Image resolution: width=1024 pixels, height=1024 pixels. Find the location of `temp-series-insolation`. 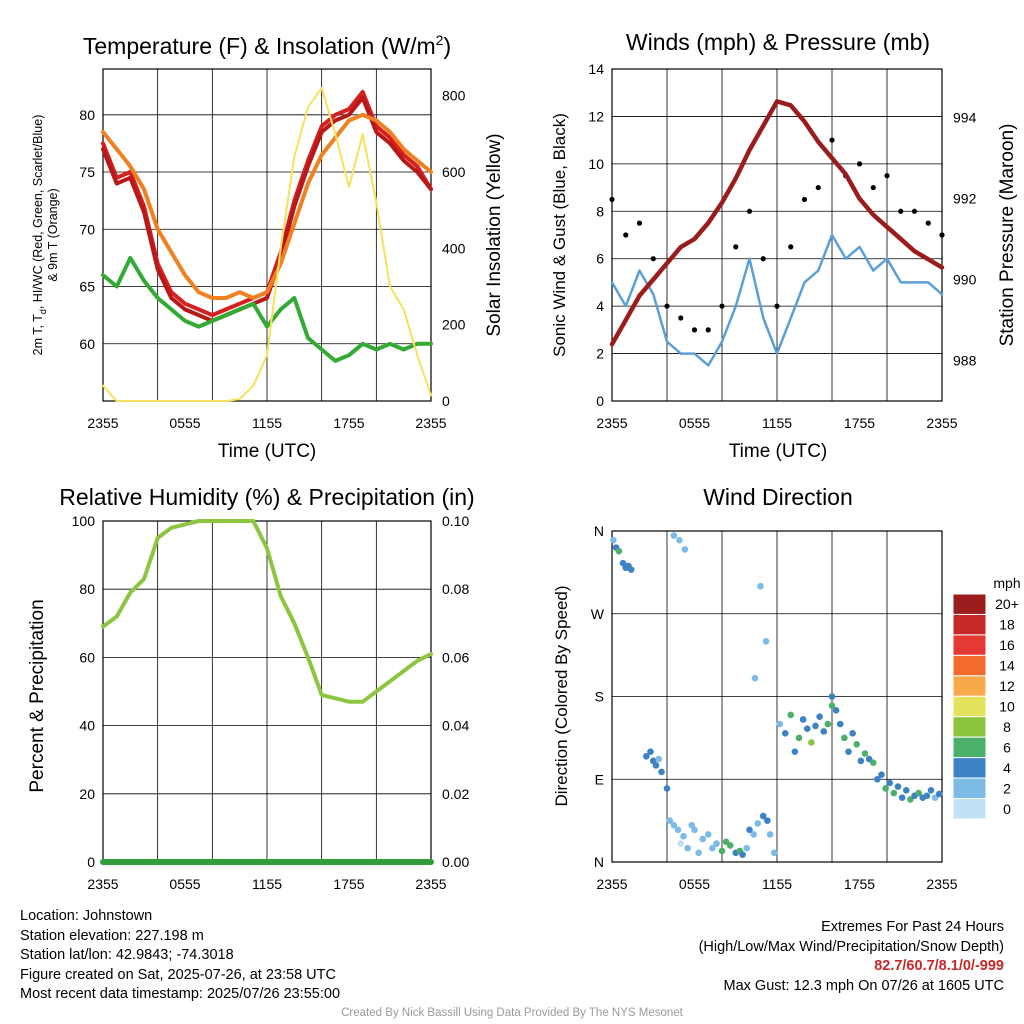

temp-series-insolation is located at coordinates (267, 244).